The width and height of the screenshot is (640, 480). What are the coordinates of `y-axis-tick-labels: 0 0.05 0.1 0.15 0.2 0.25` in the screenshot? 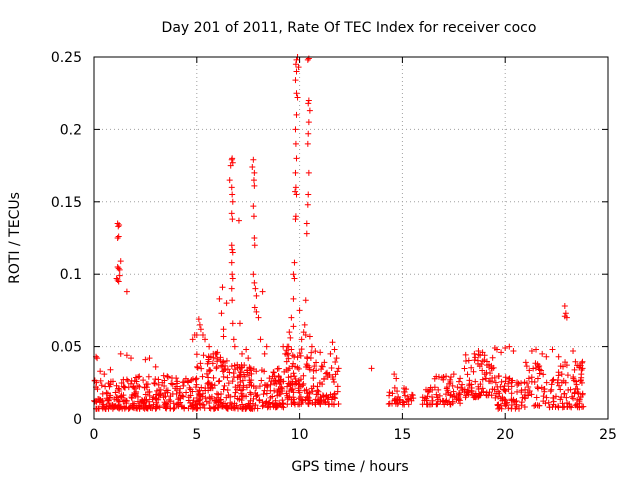 It's located at (66, 239).